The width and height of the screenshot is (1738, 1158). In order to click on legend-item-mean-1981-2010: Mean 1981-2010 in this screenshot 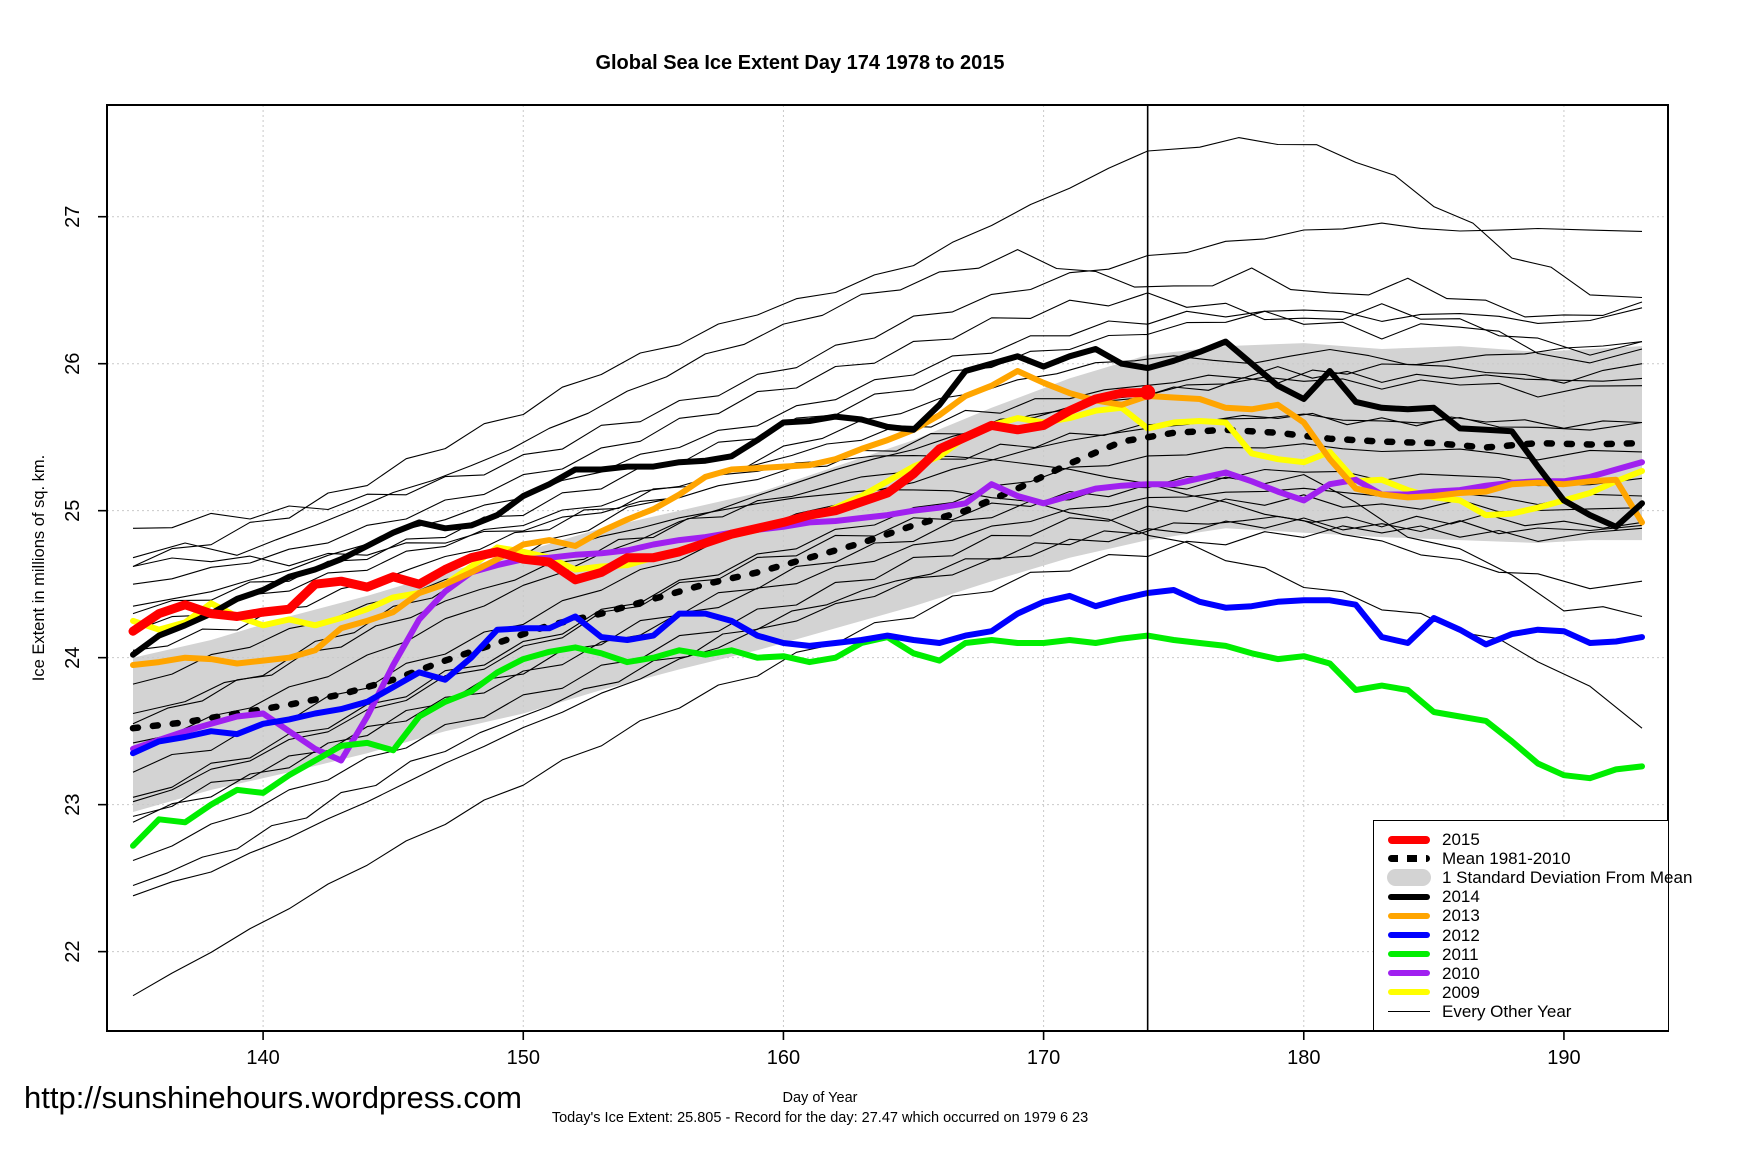, I will do `click(1521, 858)`.